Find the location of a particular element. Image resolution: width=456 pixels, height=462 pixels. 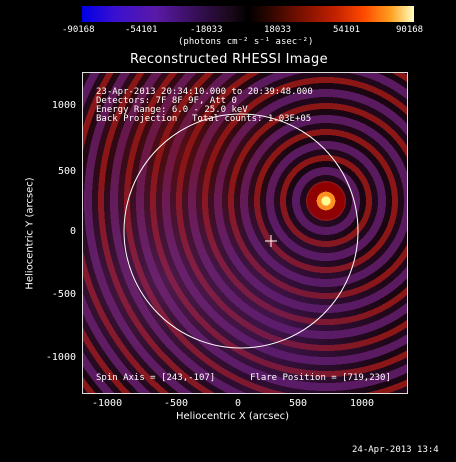

colorbar-tick: 18033 is located at coordinates (278, 30).